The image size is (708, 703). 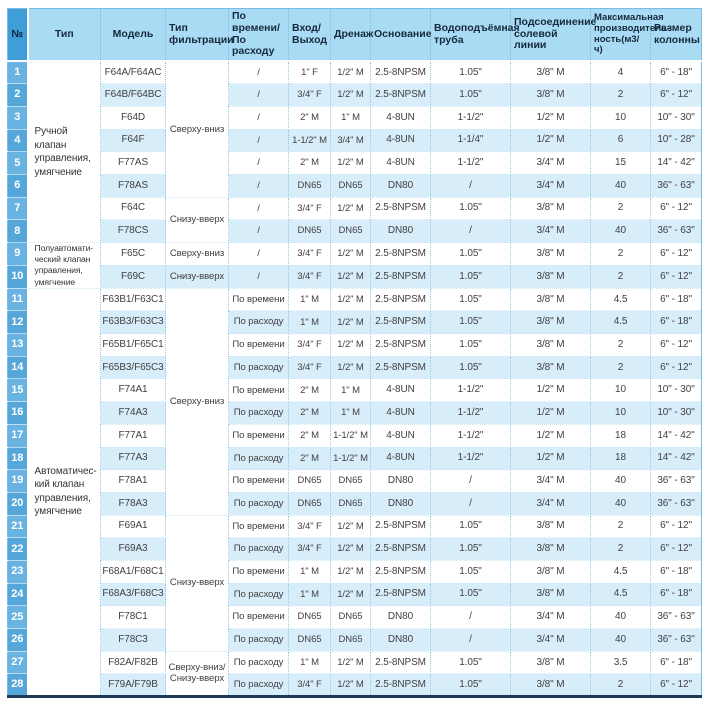 What do you see at coordinates (18, 595) in the screenshot?
I see `num-cell: 24` at bounding box center [18, 595].